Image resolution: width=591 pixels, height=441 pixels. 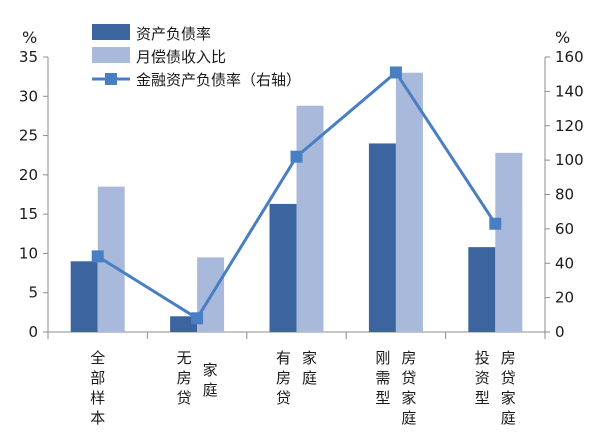 What do you see at coordinates (564, 229) in the screenshot?
I see `right-tick-label: 60` at bounding box center [564, 229].